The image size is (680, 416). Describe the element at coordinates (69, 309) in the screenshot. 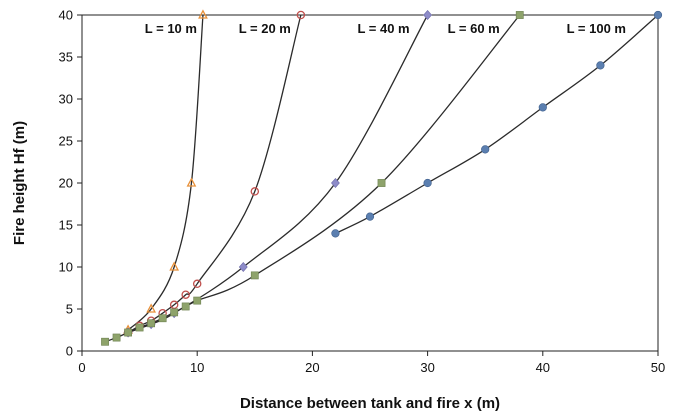

I see `y-tick-label: 5` at that location.